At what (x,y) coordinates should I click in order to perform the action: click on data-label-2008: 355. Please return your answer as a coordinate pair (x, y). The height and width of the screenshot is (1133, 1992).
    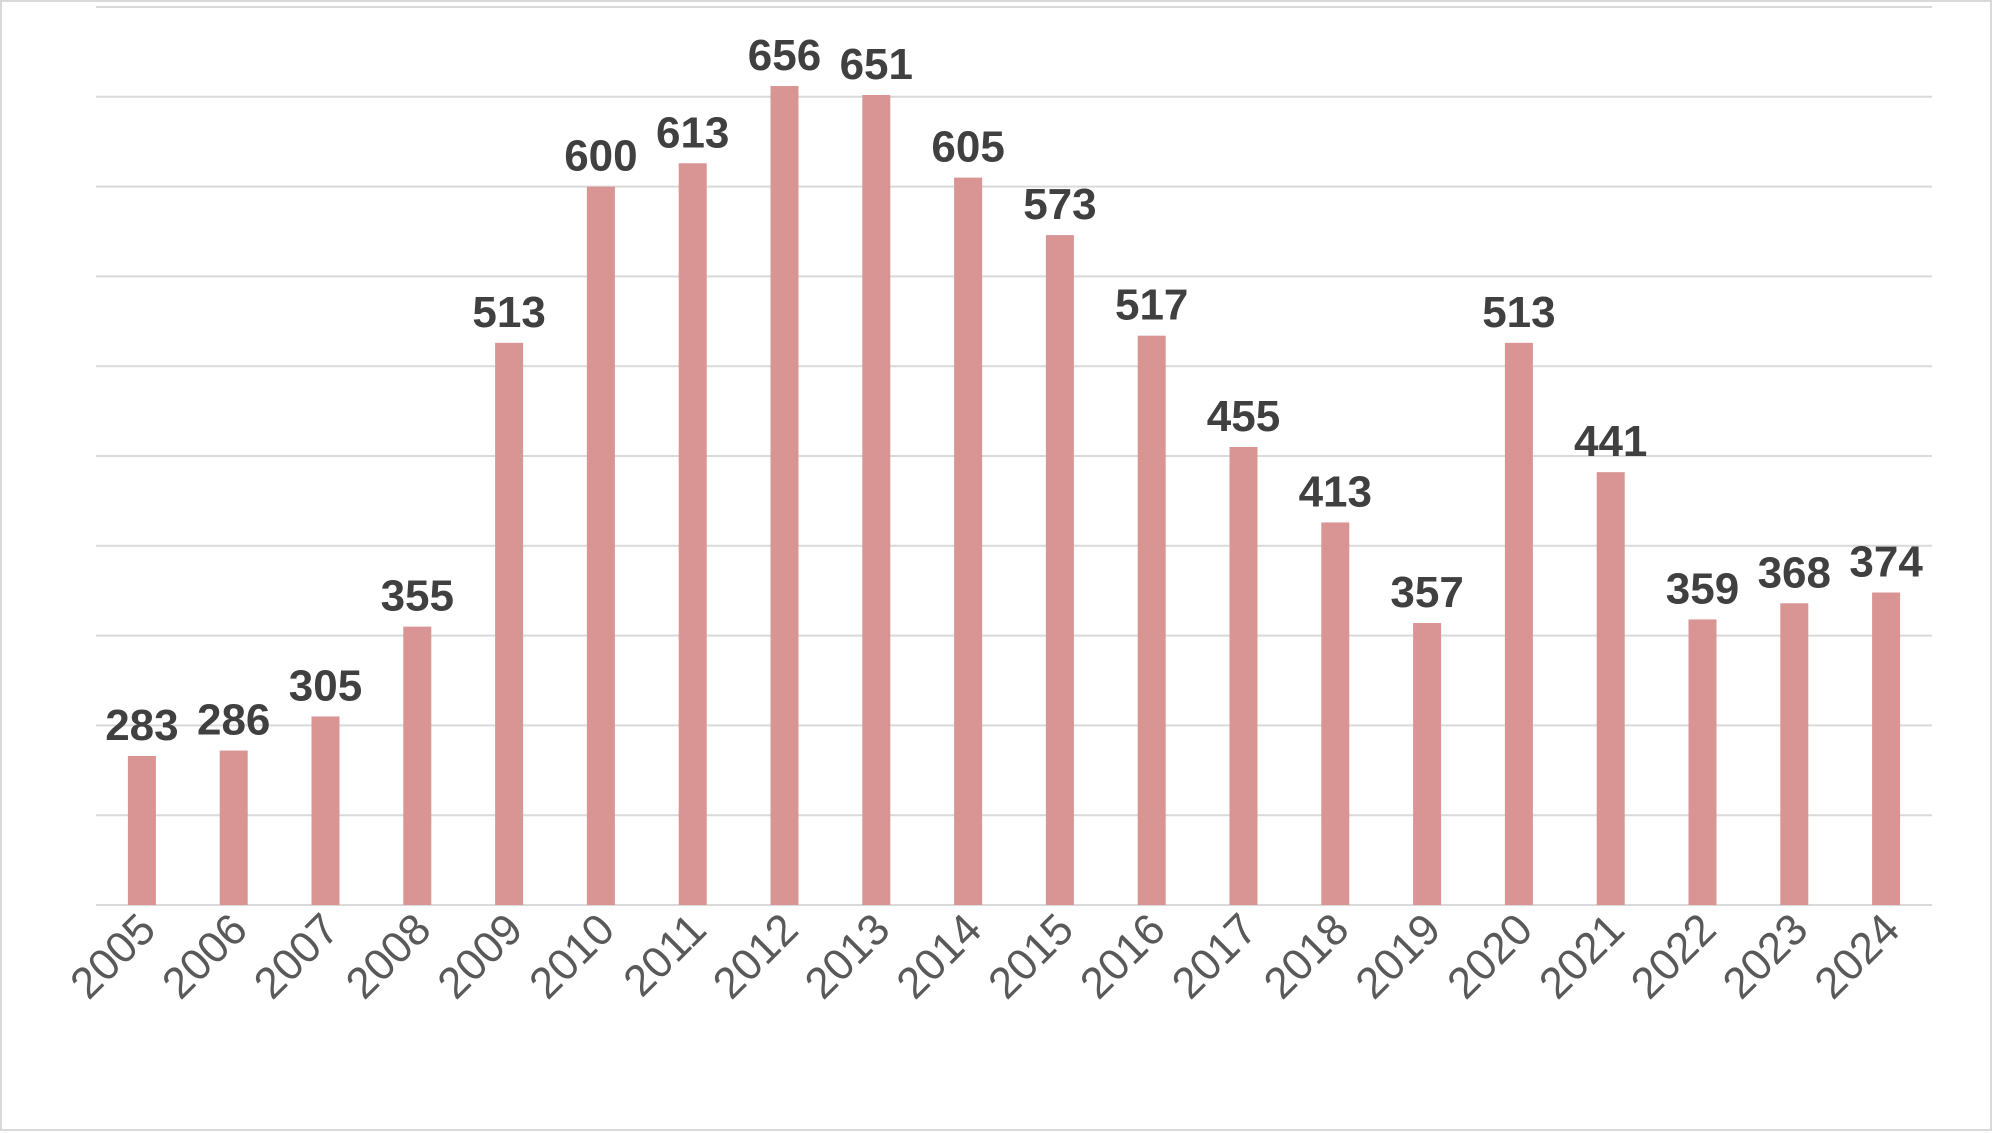
    Looking at the image, I should click on (417, 596).